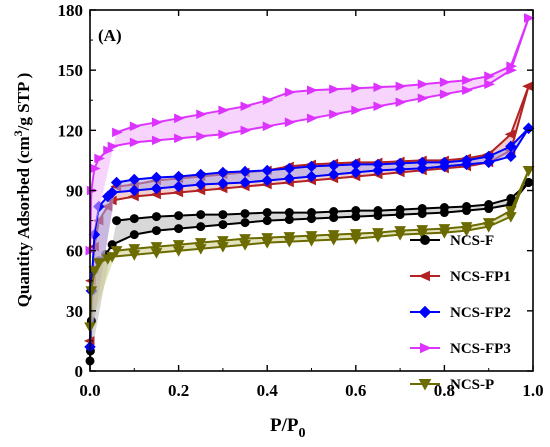 The width and height of the screenshot is (550, 447). Describe the element at coordinates (23, 102) in the screenshot. I see `y-axis-label-suffix: /g STP )` at that location.